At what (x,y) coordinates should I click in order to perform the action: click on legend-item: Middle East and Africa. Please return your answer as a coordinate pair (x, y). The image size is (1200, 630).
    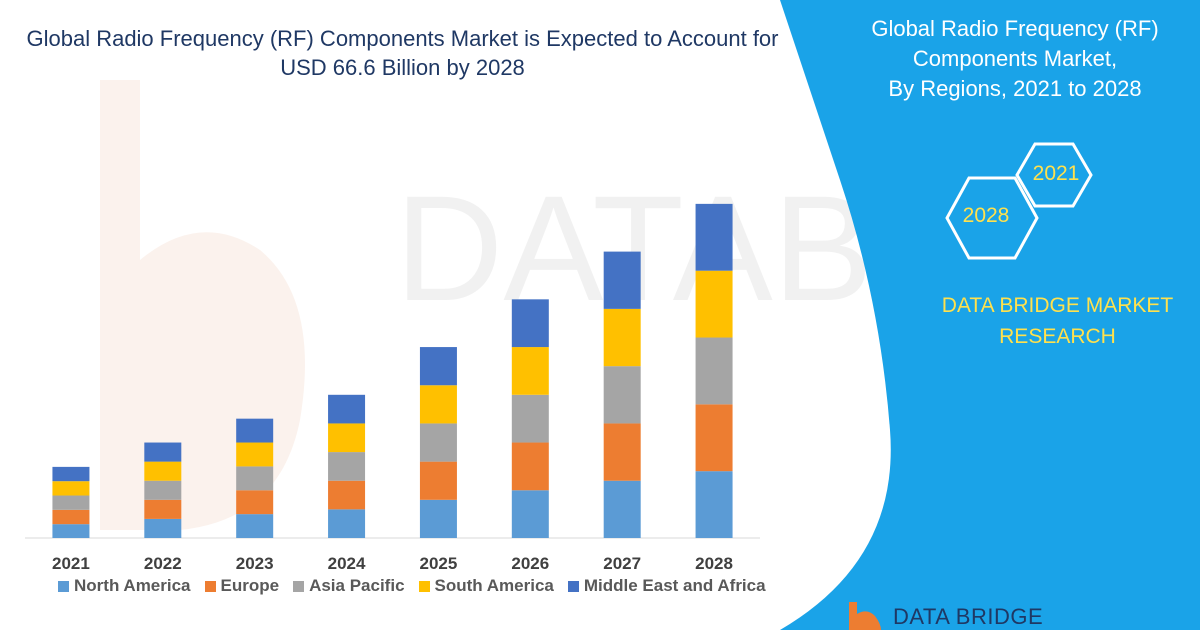
    Looking at the image, I should click on (666, 586).